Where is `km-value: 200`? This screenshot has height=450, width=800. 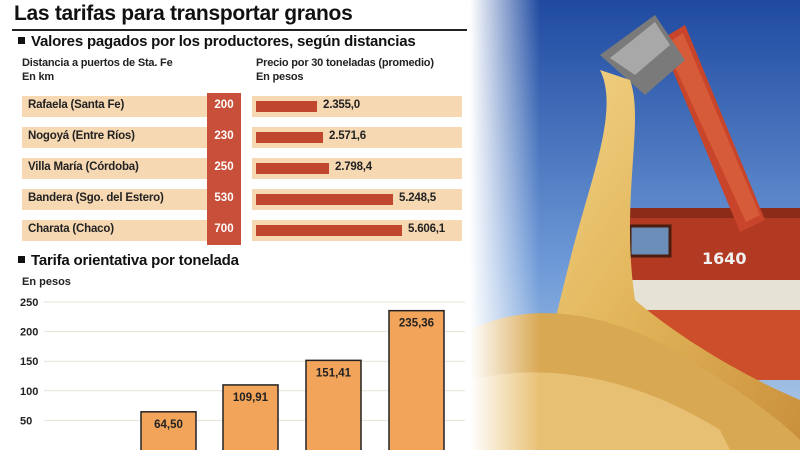
km-value: 200 is located at coordinates (224, 105).